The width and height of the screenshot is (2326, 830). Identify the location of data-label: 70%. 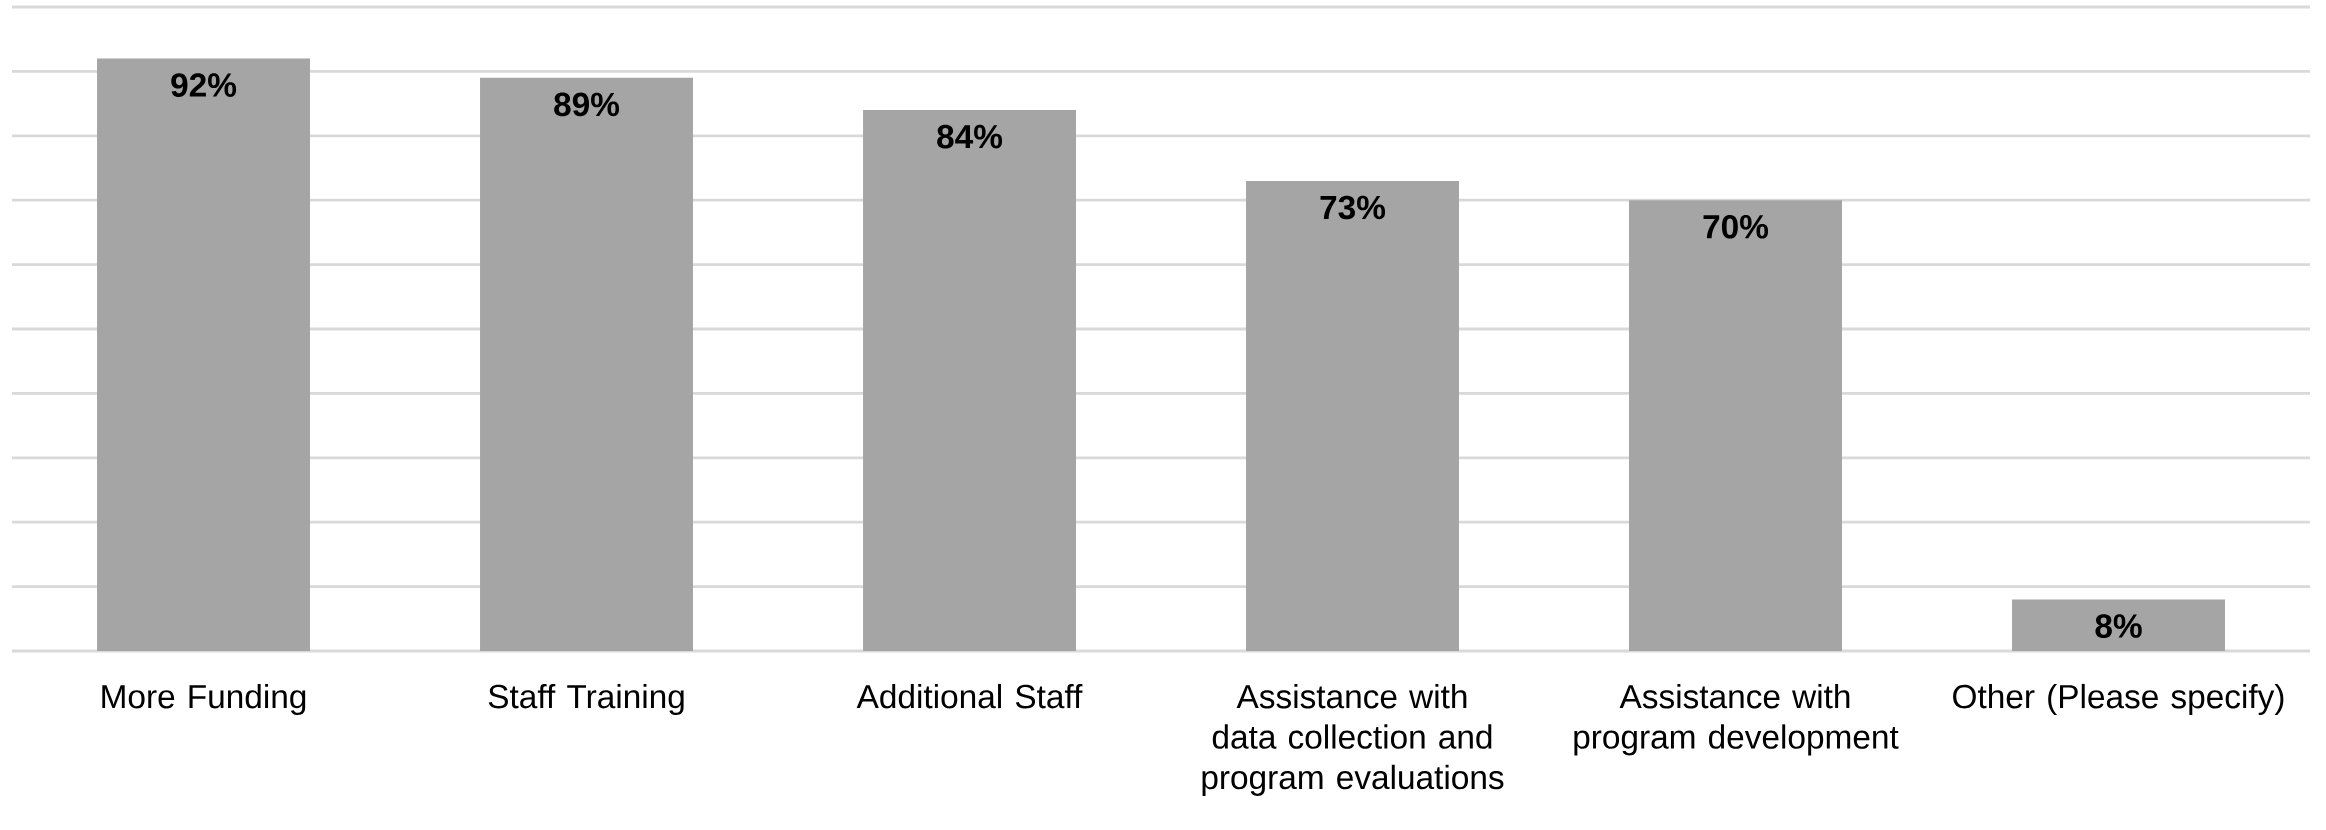
(1736, 226).